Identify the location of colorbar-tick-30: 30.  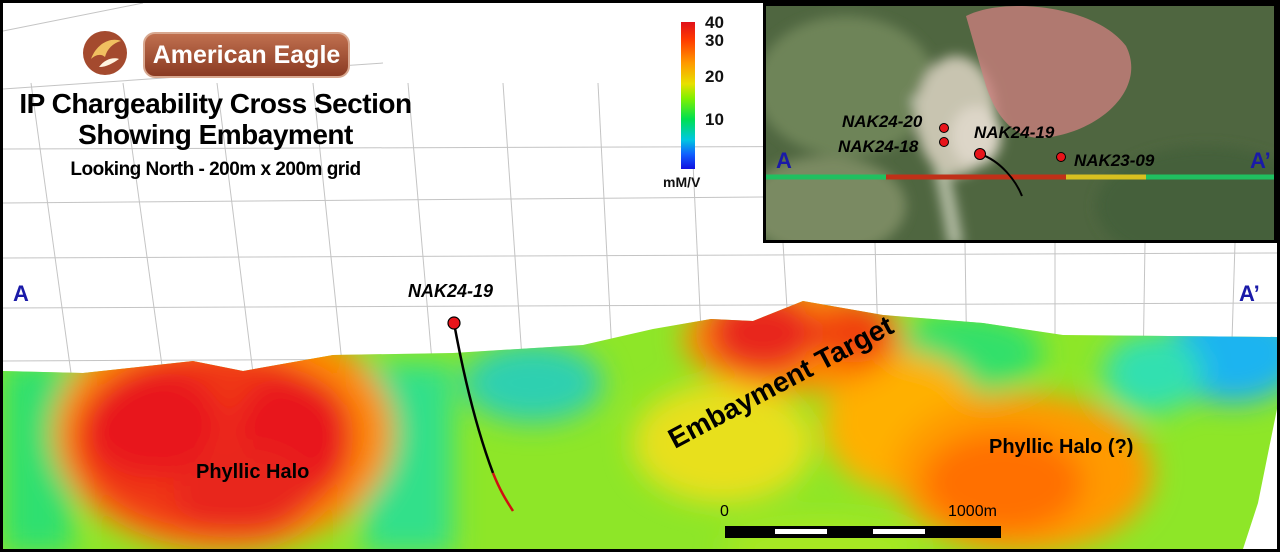
(714, 40).